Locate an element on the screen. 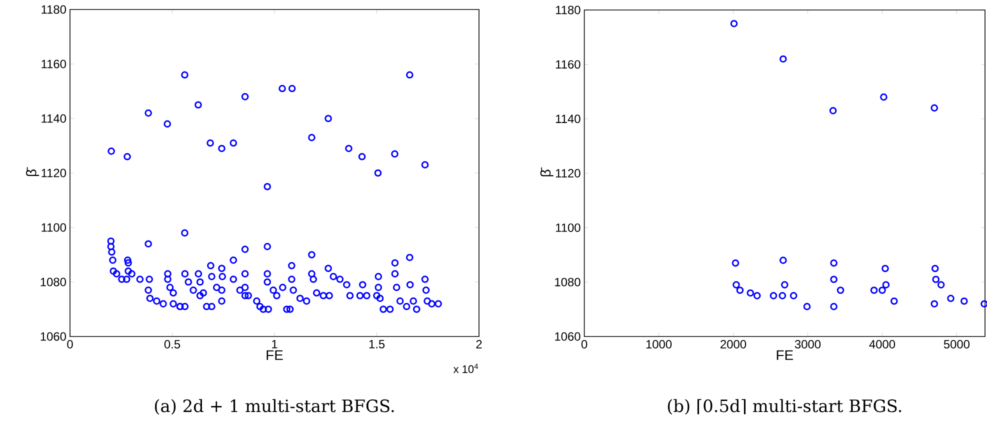 The image size is (987, 427). x-tick-label: 1000 is located at coordinates (659, 344).